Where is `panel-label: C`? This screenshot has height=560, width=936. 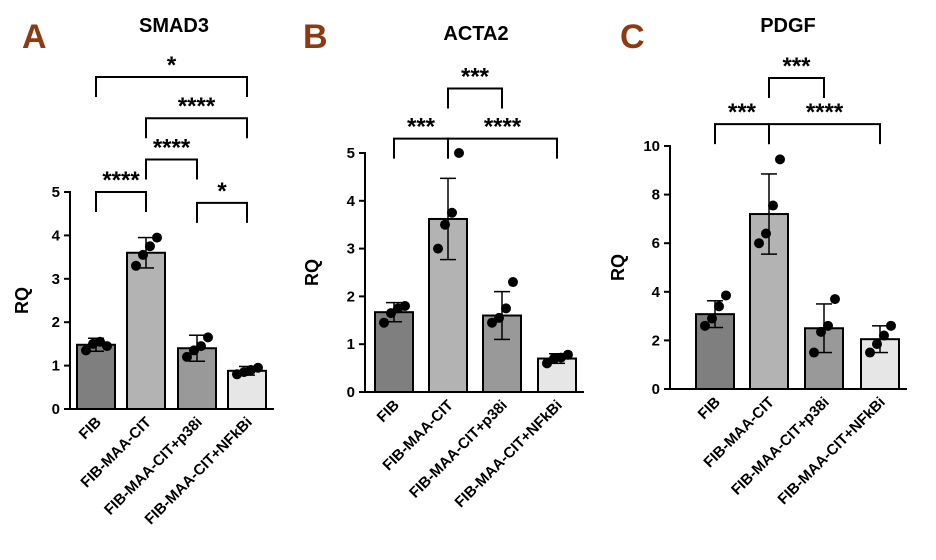 panel-label: C is located at coordinates (632, 37).